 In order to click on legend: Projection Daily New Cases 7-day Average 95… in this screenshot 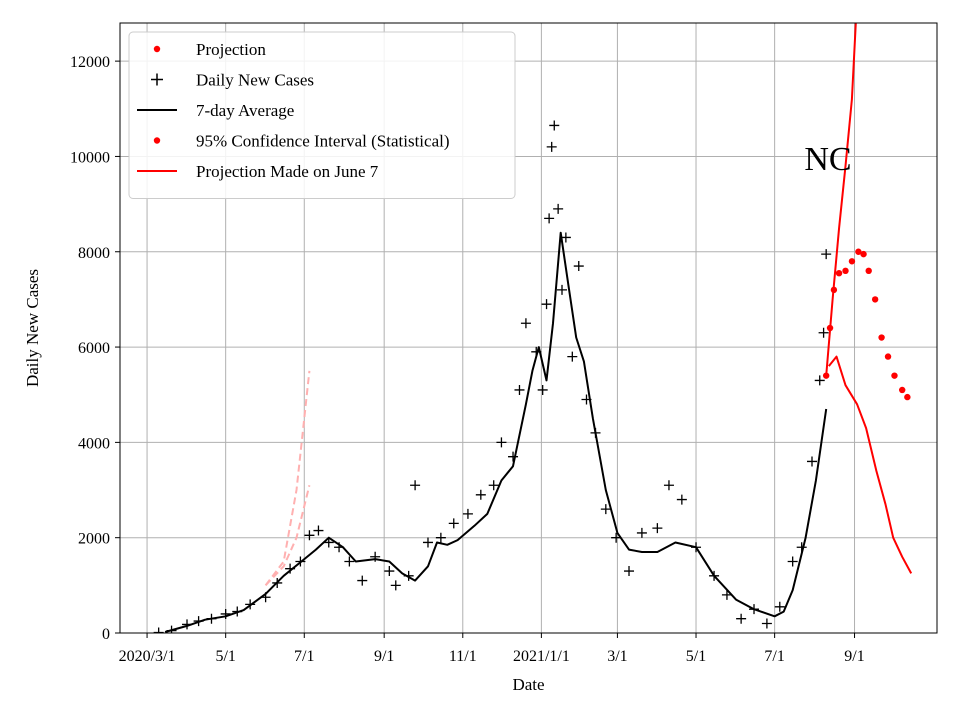, I will do `click(322, 115)`.